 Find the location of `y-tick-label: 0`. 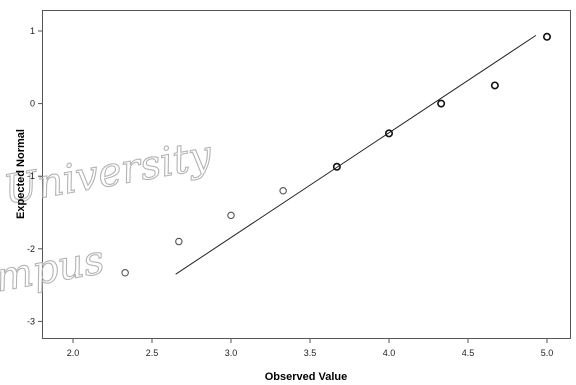

y-tick-label: 0 is located at coordinates (32, 104).